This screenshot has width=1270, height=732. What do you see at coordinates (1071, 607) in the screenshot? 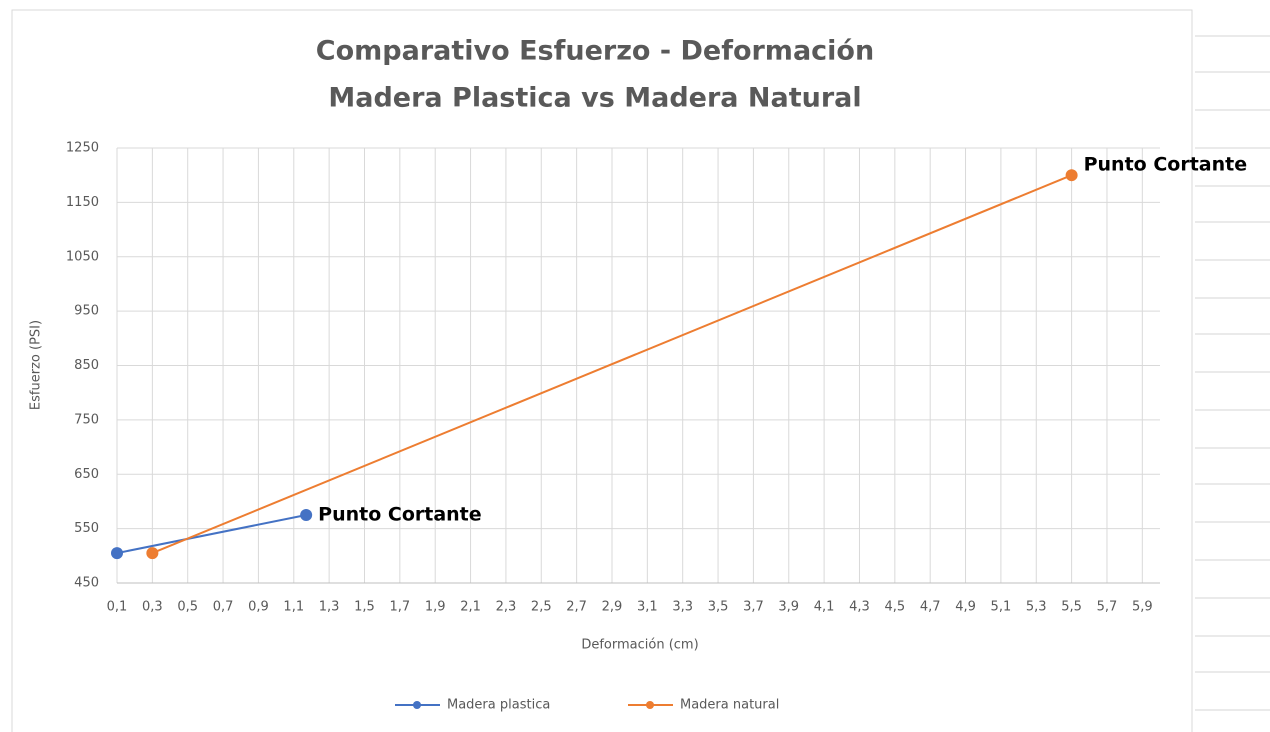
I see `x-tick-label: 5,5` at bounding box center [1071, 607].